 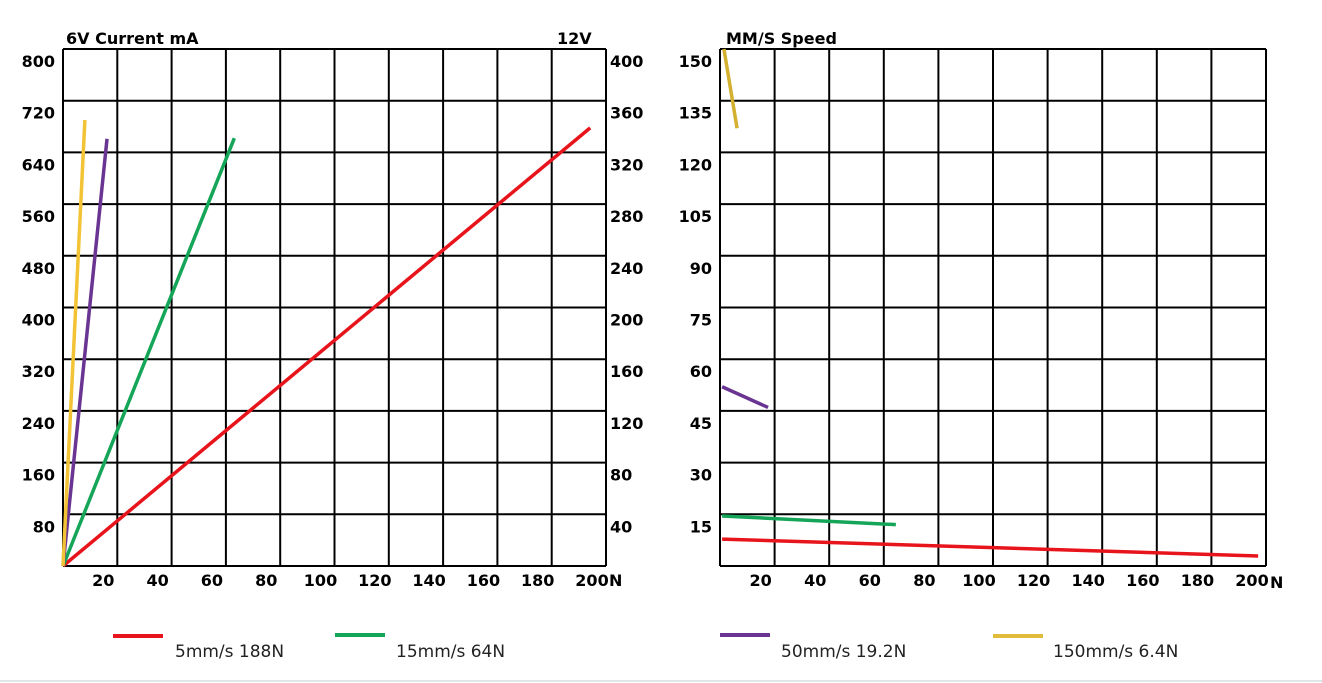 What do you see at coordinates (132, 38) in the screenshot?
I see `left-chart-title: 6V Current mA` at bounding box center [132, 38].